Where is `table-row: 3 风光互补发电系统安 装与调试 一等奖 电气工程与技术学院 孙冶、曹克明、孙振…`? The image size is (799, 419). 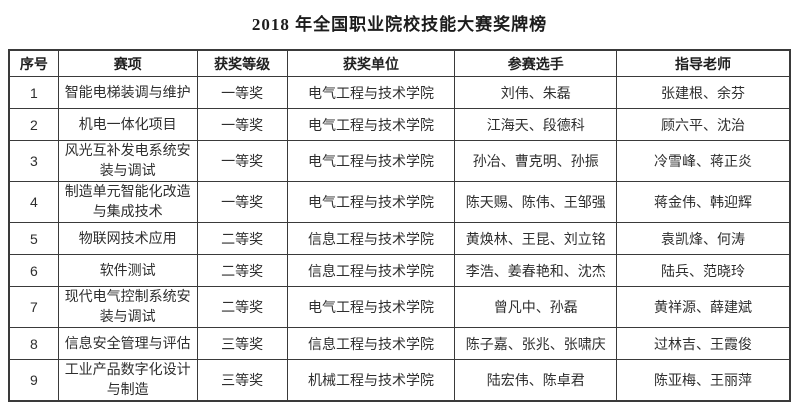 table-row: 3 风光互补发电系统安 装与调试 一等奖 电气工程与技术学院 孙冶、曹克明、孙振… is located at coordinates (399, 161).